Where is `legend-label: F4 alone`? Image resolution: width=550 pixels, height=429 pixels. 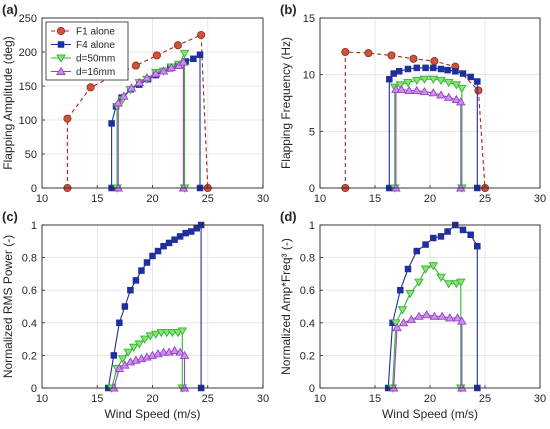
legend-label: F4 alone is located at coordinates (95, 45).